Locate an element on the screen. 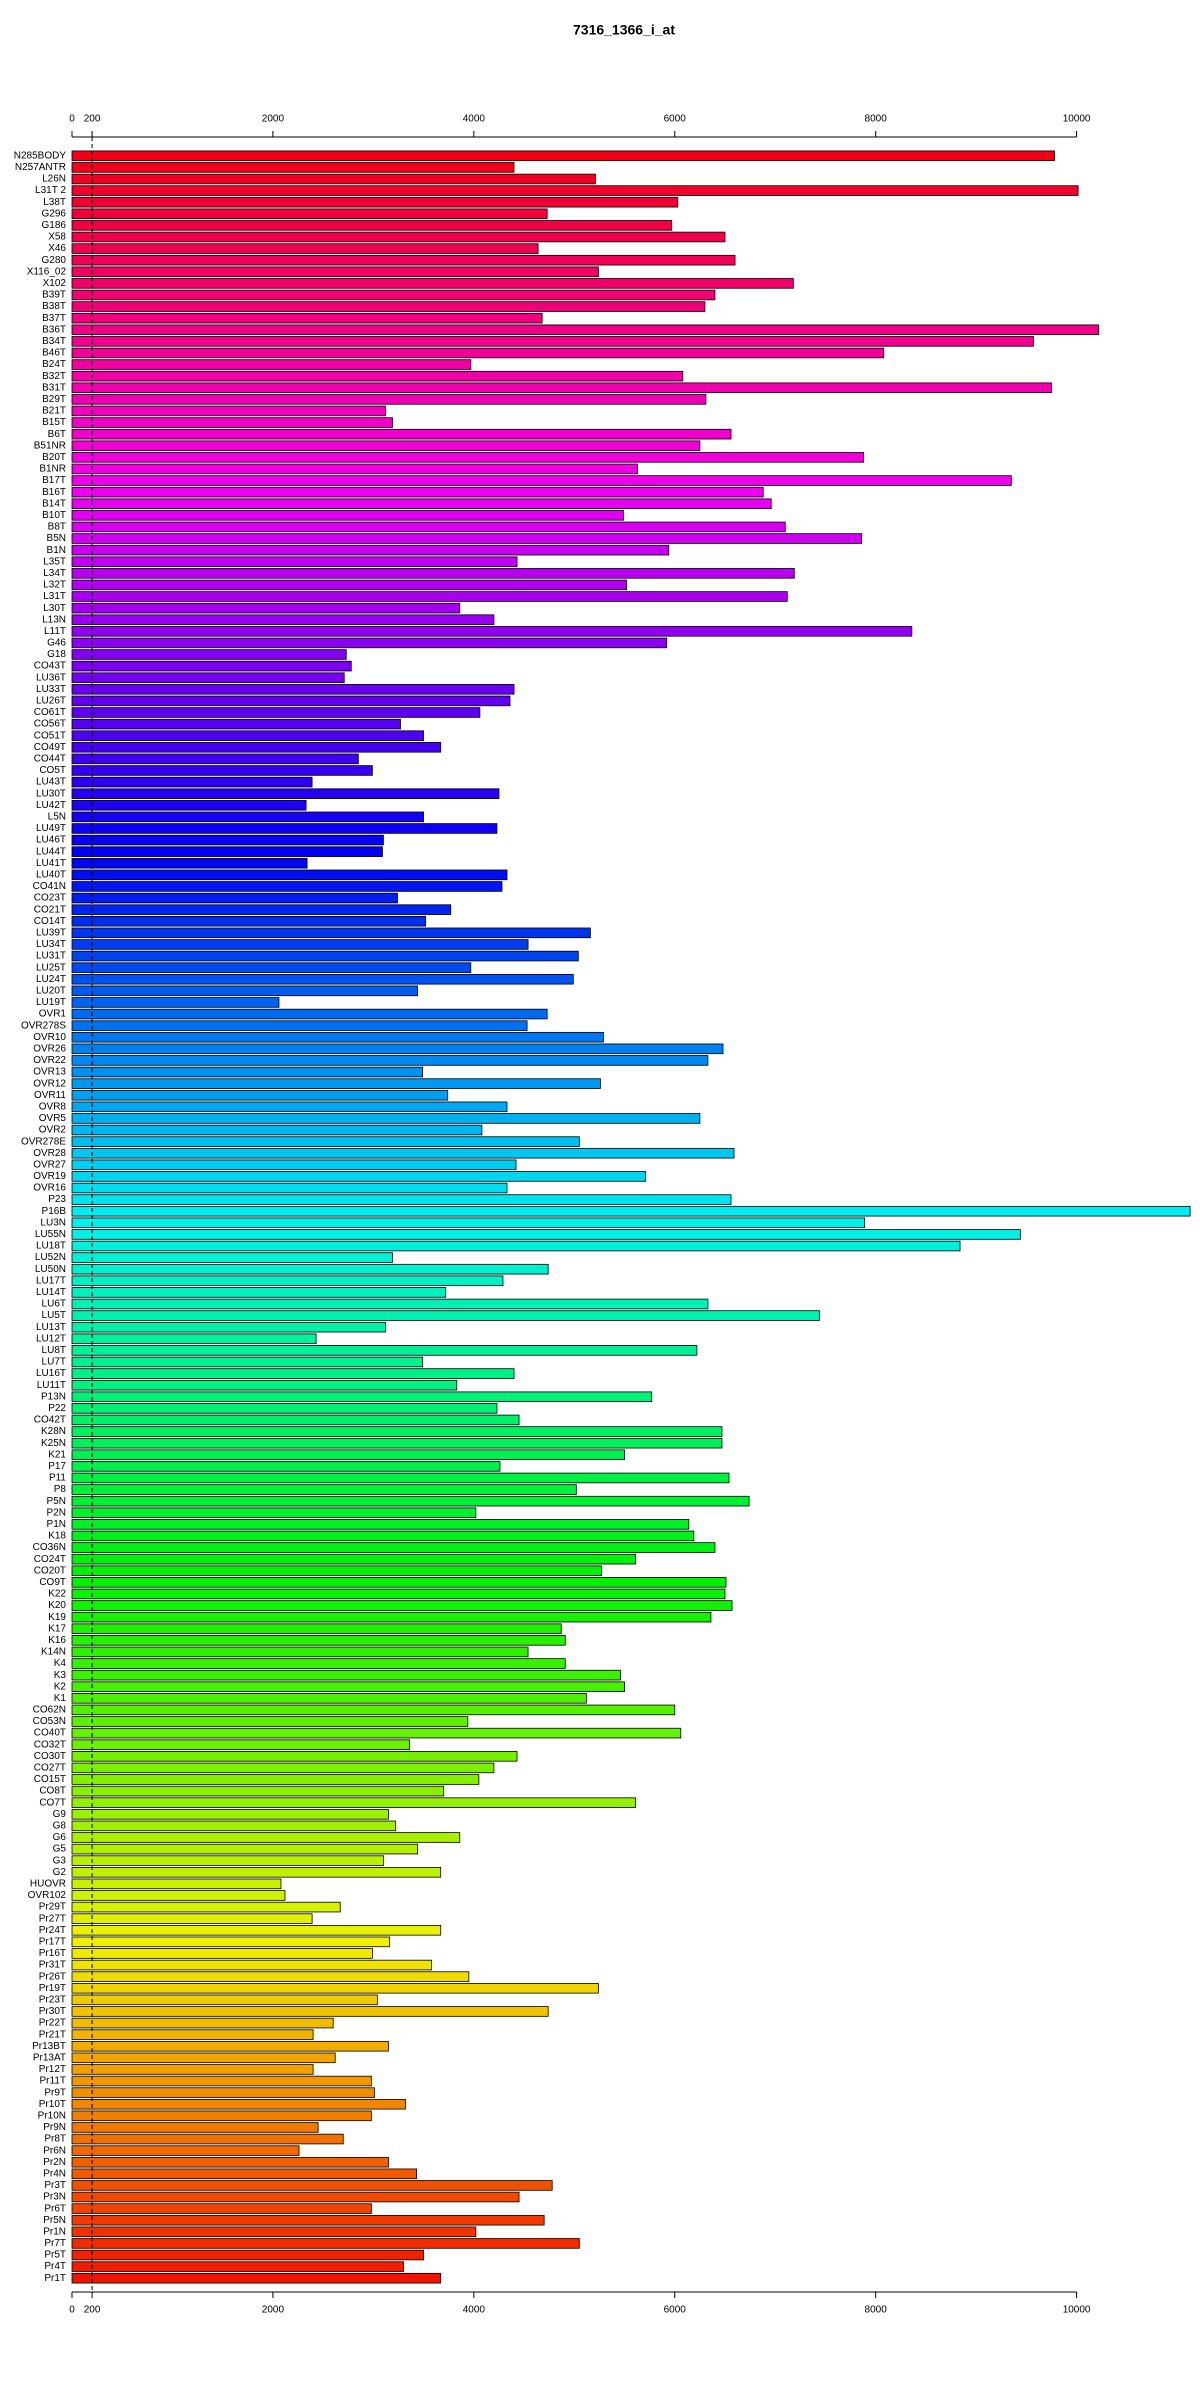 This screenshot has height=2400, width=1200. y-tick-label: Pr10N is located at coordinates (52, 2115).